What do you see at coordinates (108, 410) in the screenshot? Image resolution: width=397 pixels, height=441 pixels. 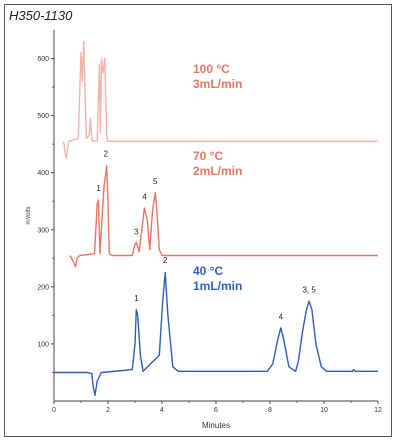 I see `x-tick-label: 2` at bounding box center [108, 410].